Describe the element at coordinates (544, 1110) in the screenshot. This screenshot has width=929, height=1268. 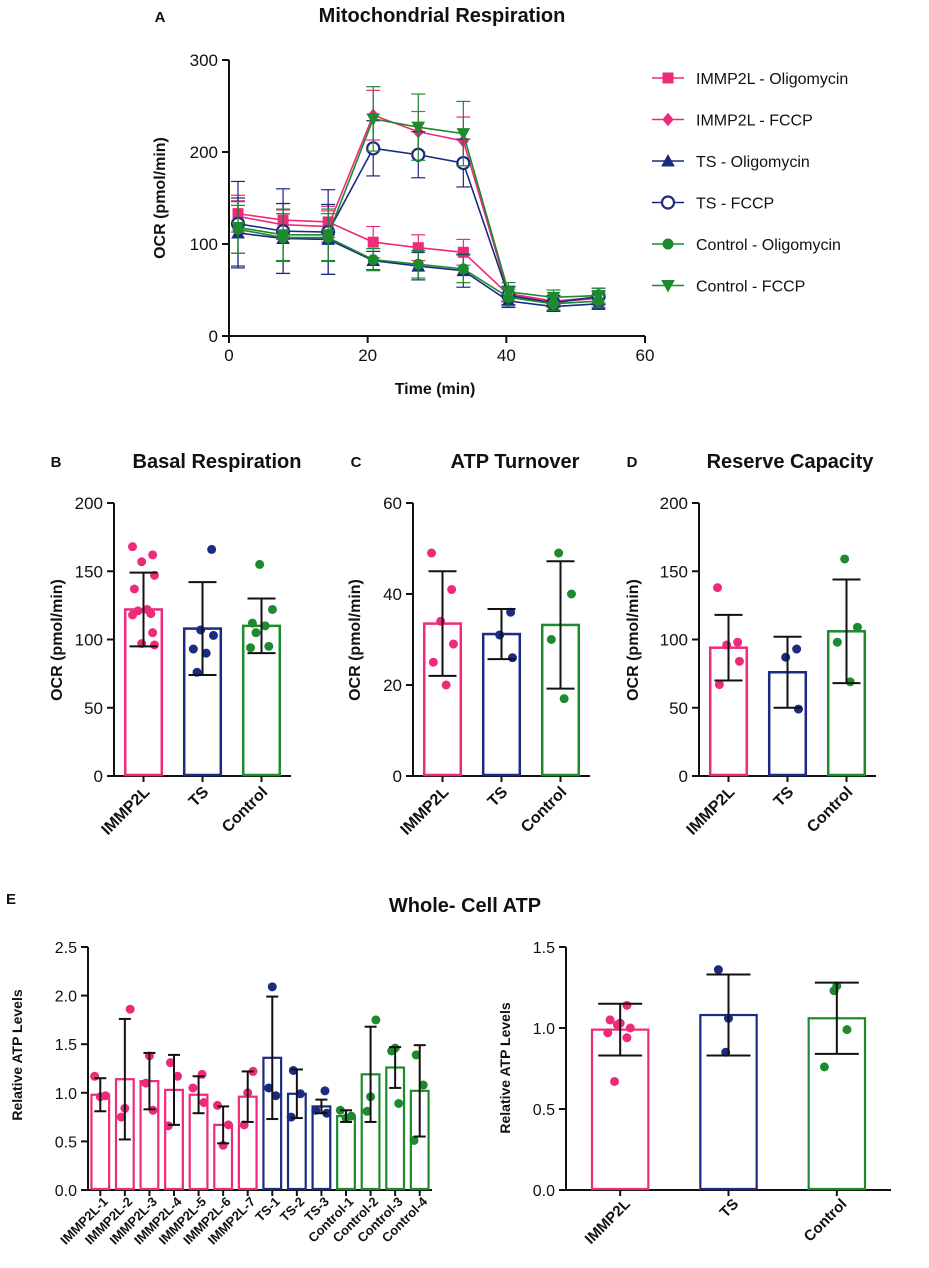
I see `y-tick-label-e2: 0.5` at that location.